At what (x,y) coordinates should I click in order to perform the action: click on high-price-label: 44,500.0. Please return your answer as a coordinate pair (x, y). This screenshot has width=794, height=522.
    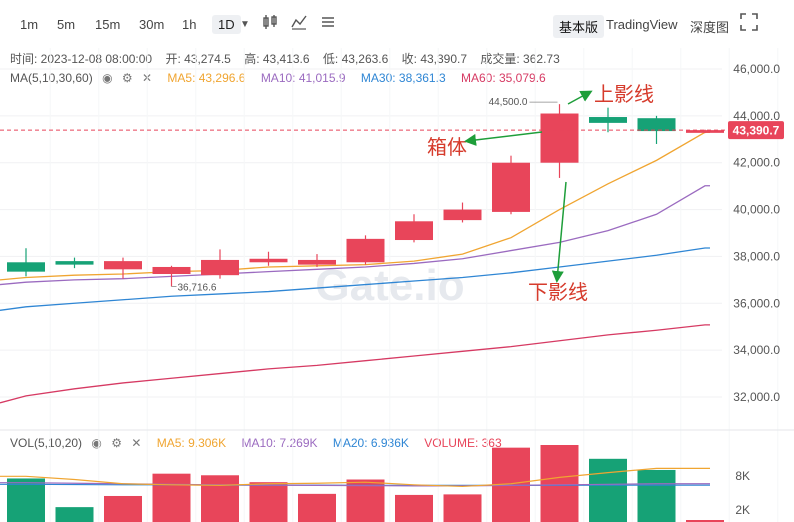
    Looking at the image, I should click on (508, 102).